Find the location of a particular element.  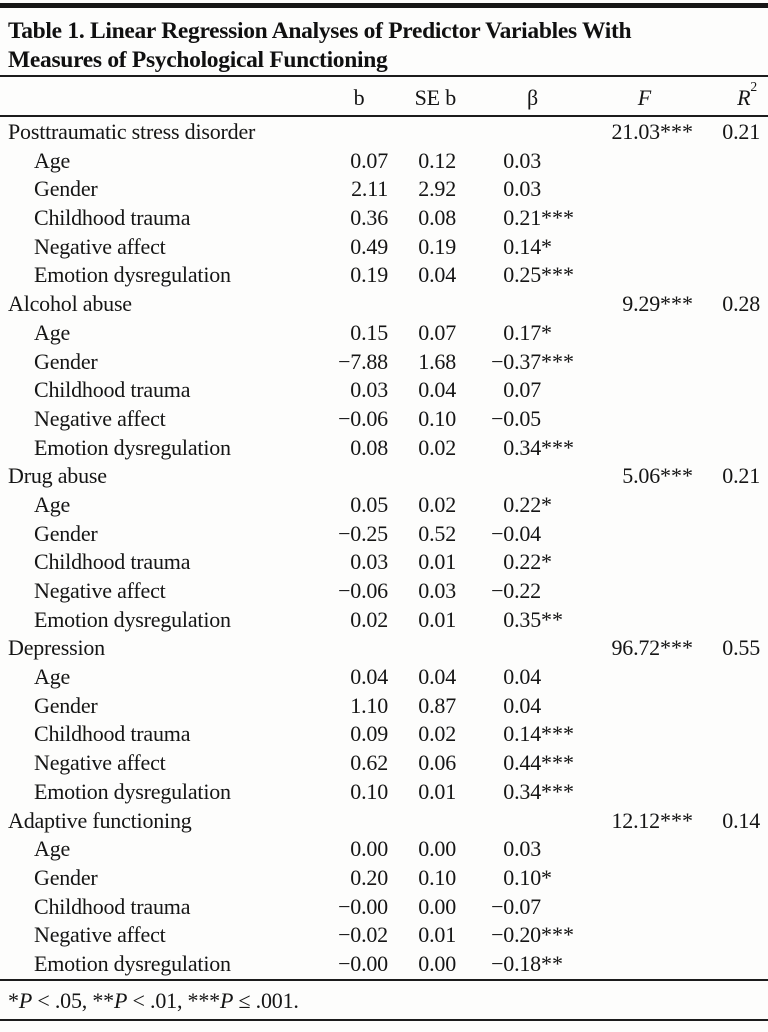

predictor-row: Childhood trauma 0.36 0.08 0.21 *** is located at coordinates (384, 218).